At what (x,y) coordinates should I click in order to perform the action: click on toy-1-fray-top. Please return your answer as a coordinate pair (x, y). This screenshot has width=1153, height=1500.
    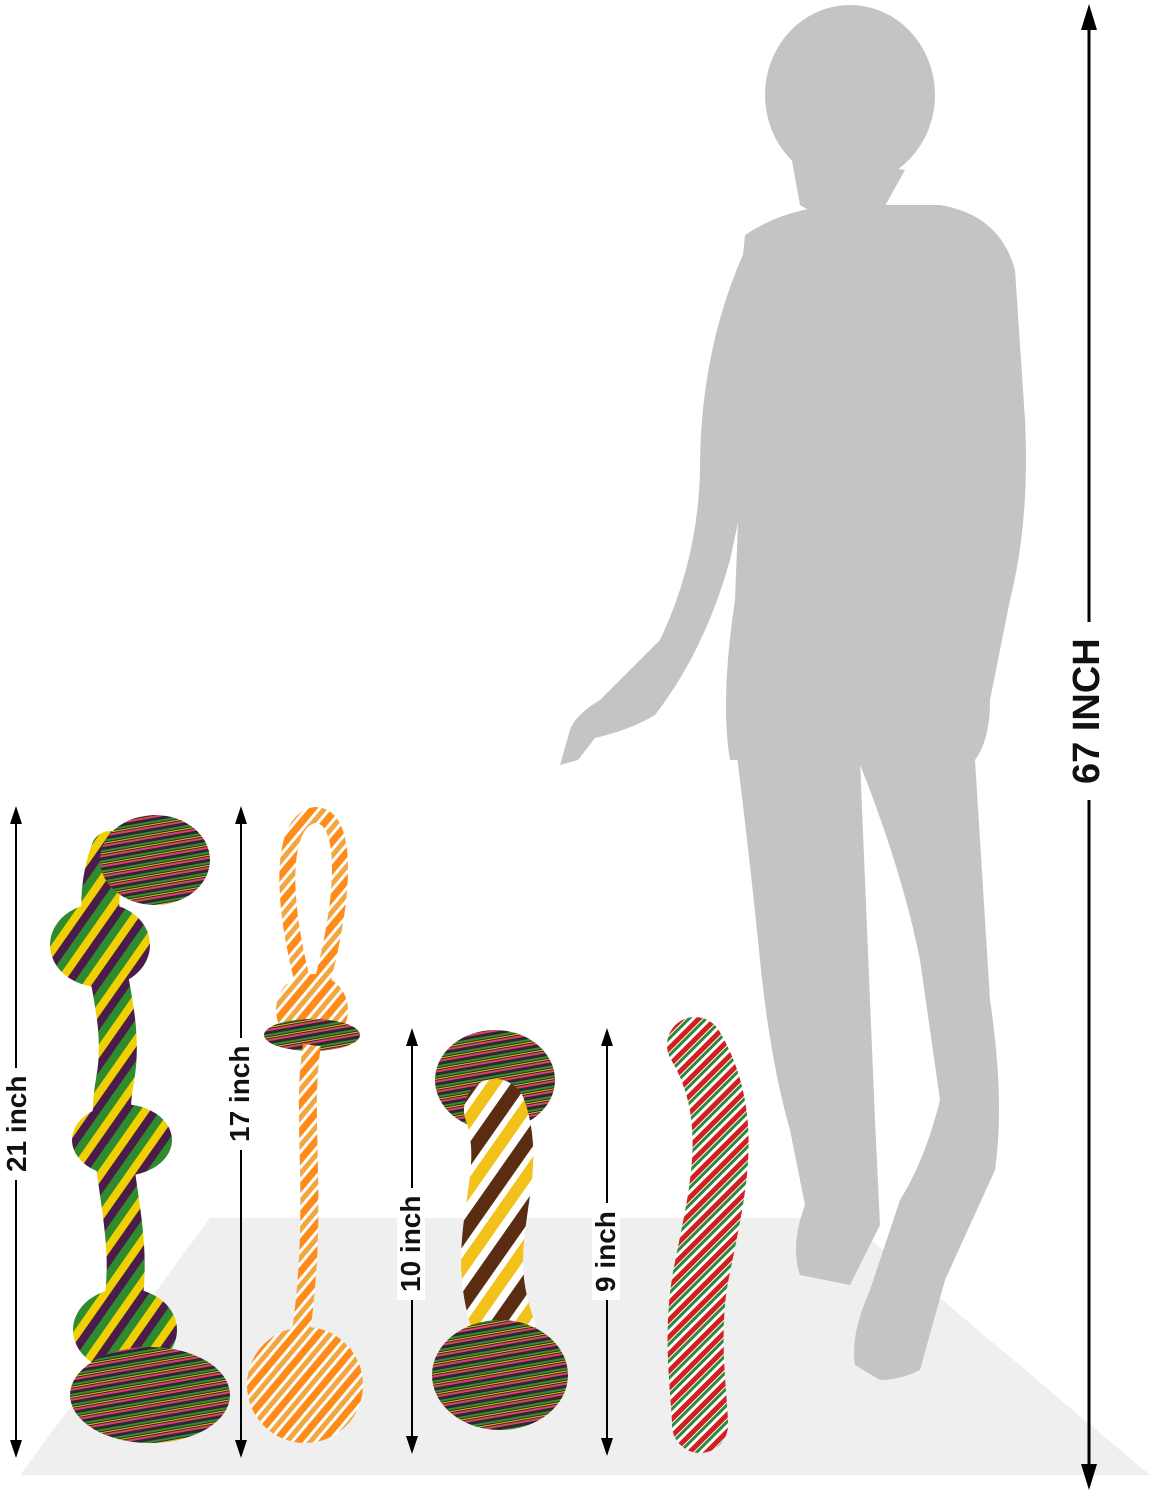
    Looking at the image, I should click on (155, 860).